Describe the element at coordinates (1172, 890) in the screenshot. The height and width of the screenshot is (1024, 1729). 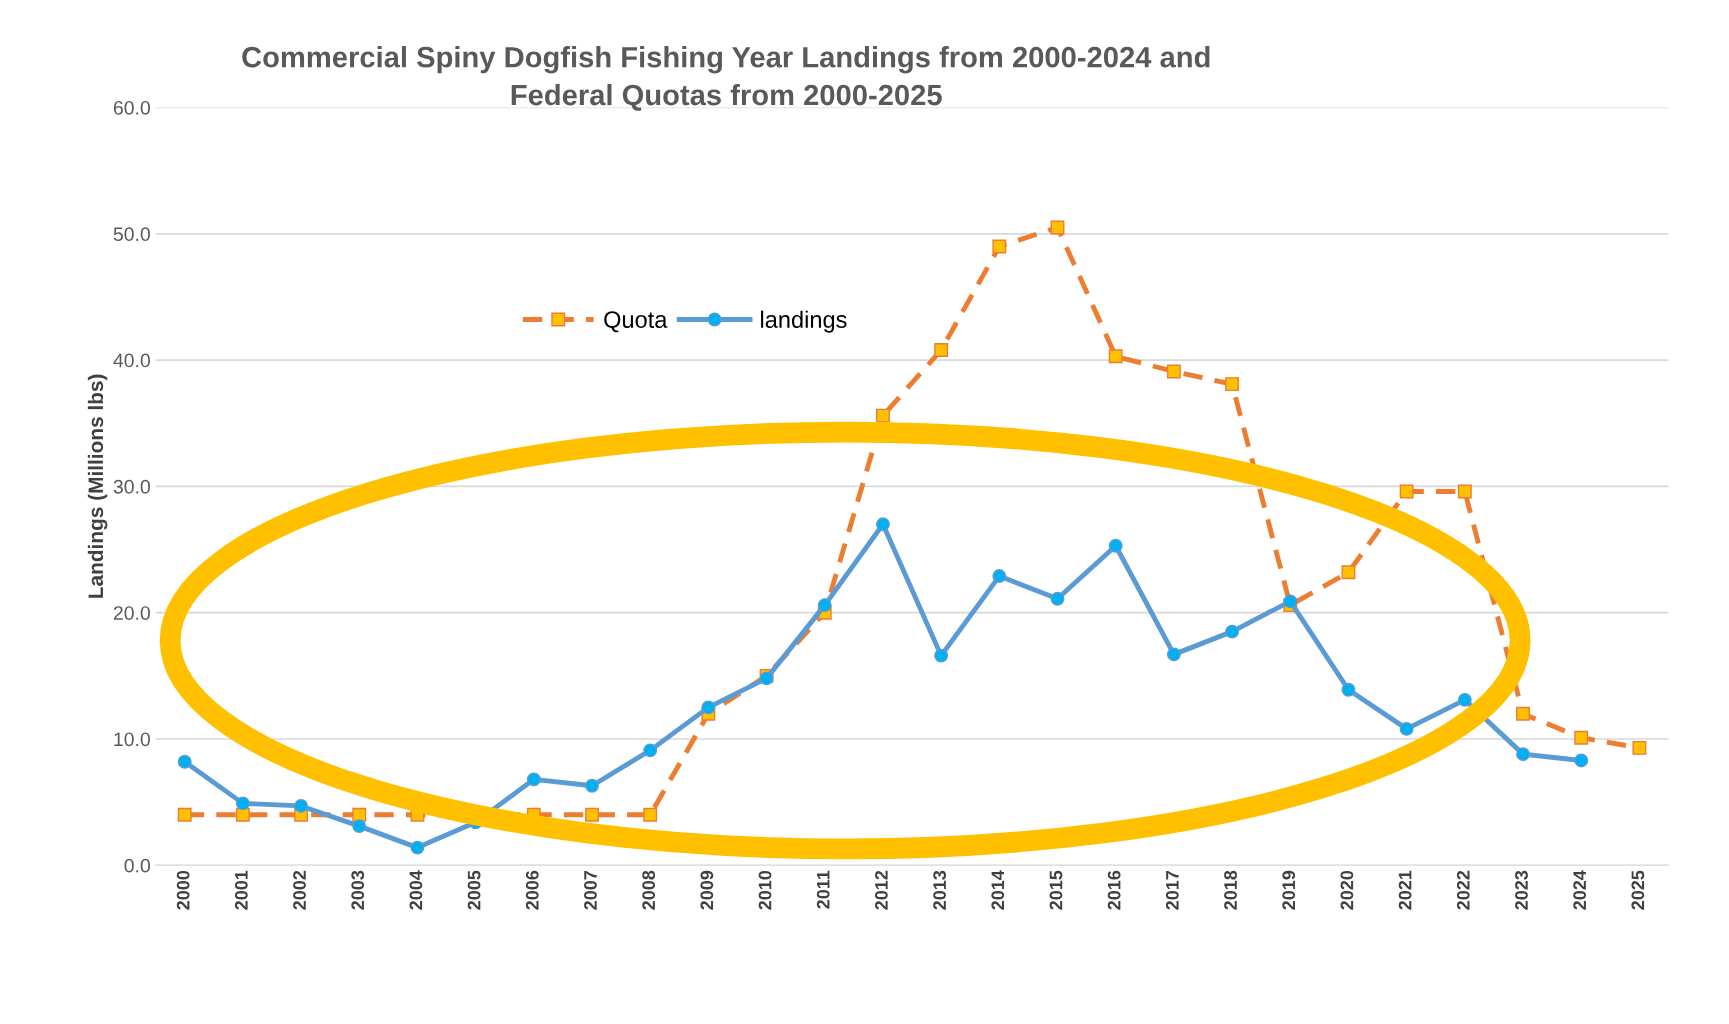
I see `x-tick-label: 2017` at that location.